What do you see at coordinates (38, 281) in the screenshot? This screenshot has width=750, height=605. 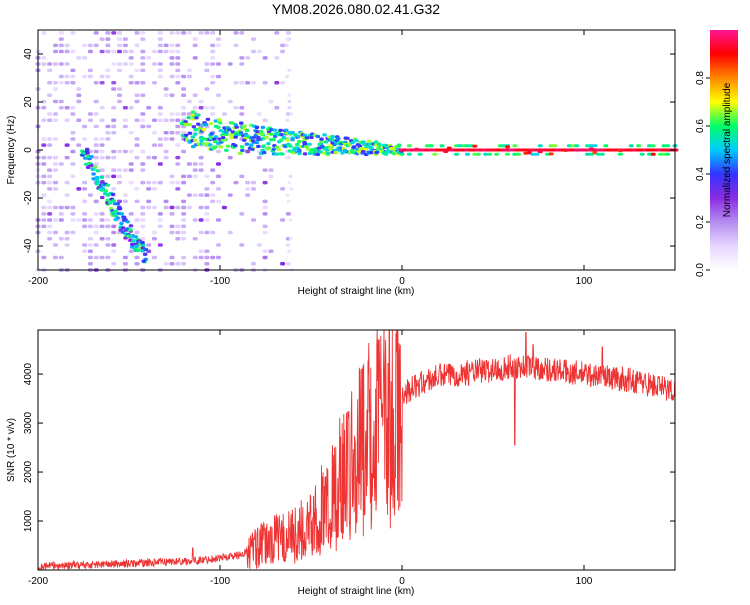 I see `spectrogram-x-tick-label: -200` at bounding box center [38, 281].